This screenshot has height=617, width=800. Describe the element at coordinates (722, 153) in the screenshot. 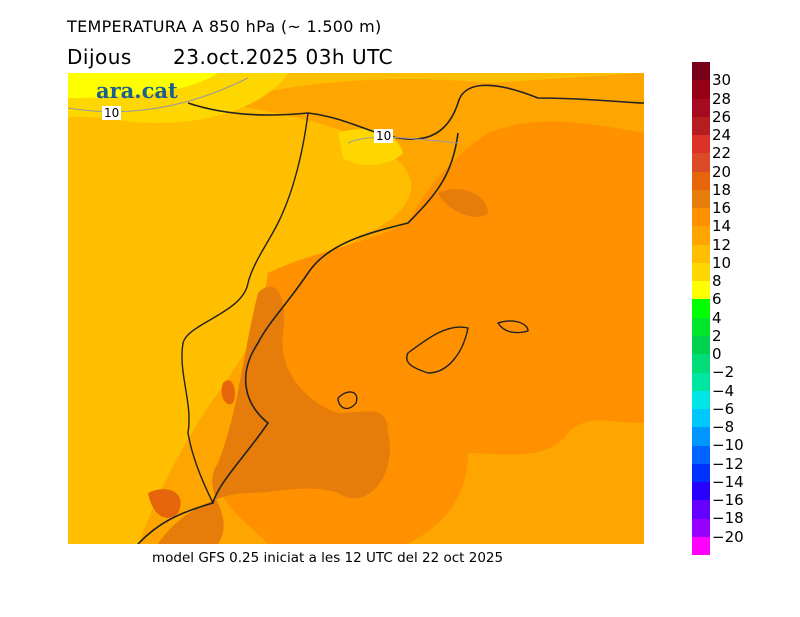

I see `color-scale-label: 22` at that location.